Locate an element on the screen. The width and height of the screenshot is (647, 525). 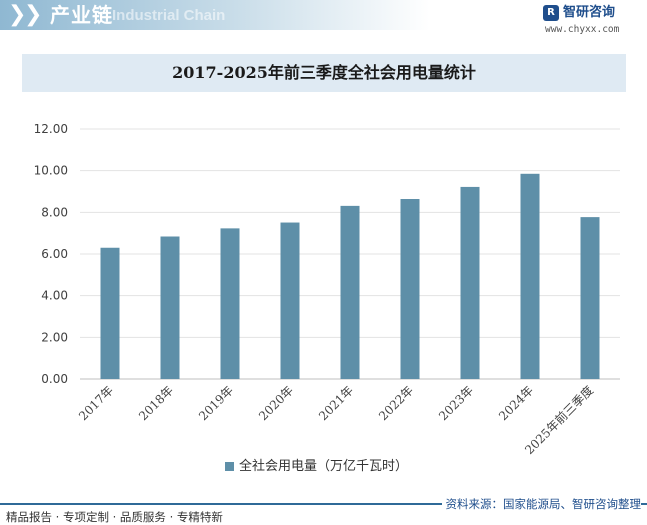
x-tick-label: 2022年 is located at coordinates (396, 403).